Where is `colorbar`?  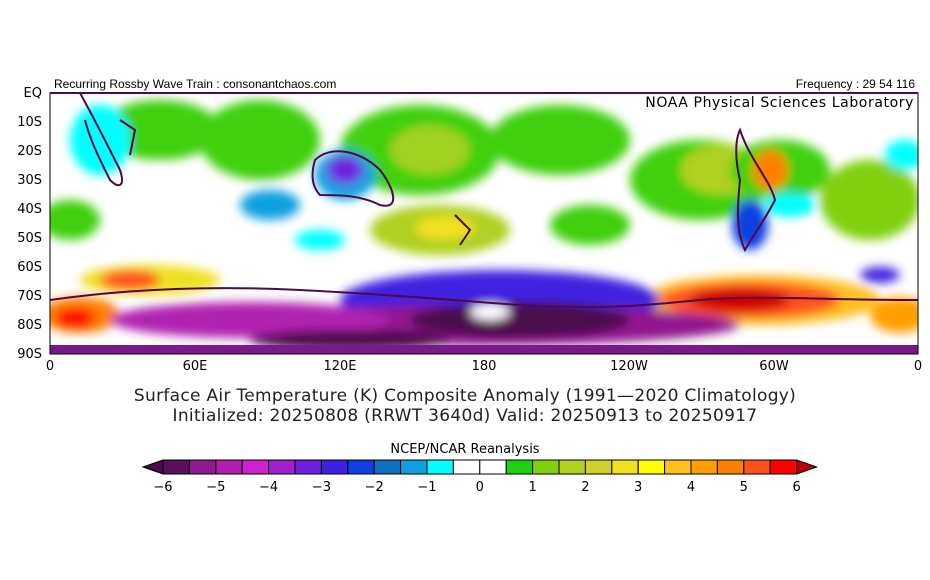 colorbar is located at coordinates (480, 467).